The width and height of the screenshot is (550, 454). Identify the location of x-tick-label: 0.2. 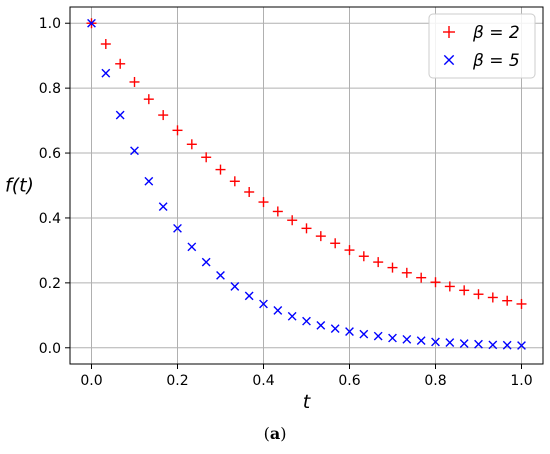
(177, 381).